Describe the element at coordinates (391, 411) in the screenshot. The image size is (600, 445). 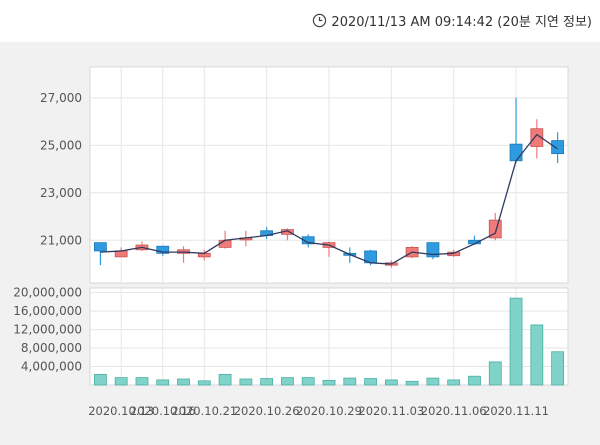
I see `date-tick-label: 2020.11.03` at that location.